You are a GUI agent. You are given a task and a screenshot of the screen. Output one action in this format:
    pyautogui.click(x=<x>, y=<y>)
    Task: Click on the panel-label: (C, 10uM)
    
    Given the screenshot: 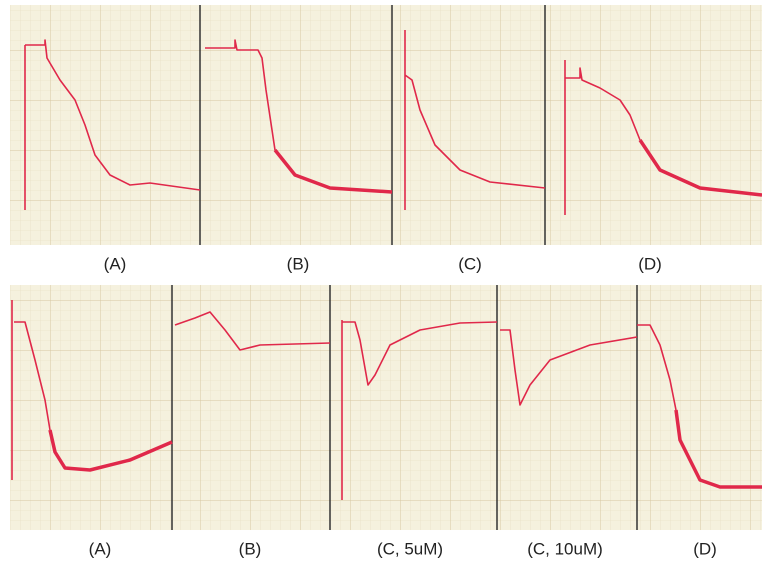 What is the action you would take?
    pyautogui.click(x=565, y=548)
    